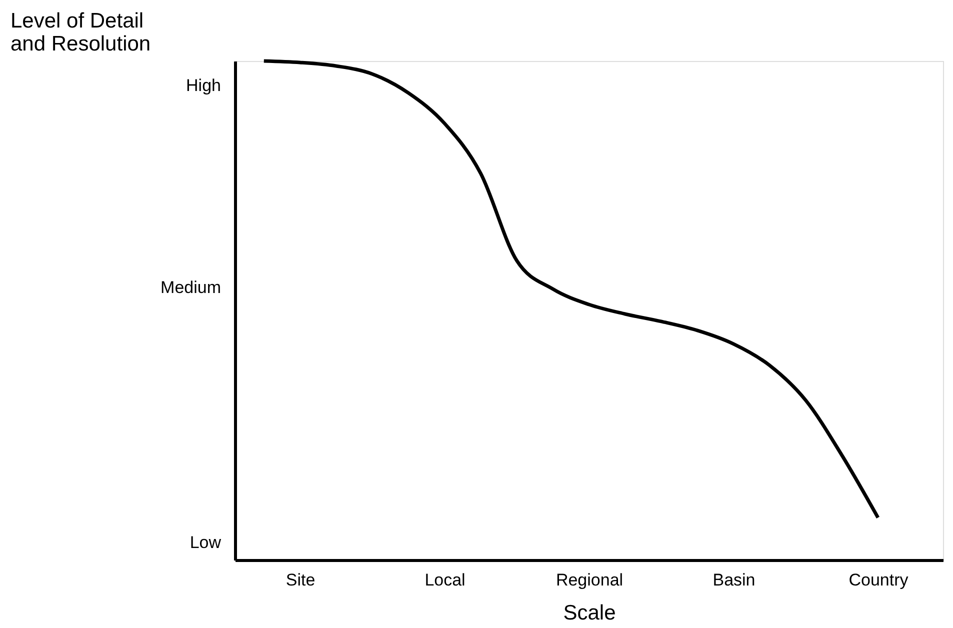  Describe the element at coordinates (734, 580) in the screenshot. I see `x-tick-label: Basin` at that location.